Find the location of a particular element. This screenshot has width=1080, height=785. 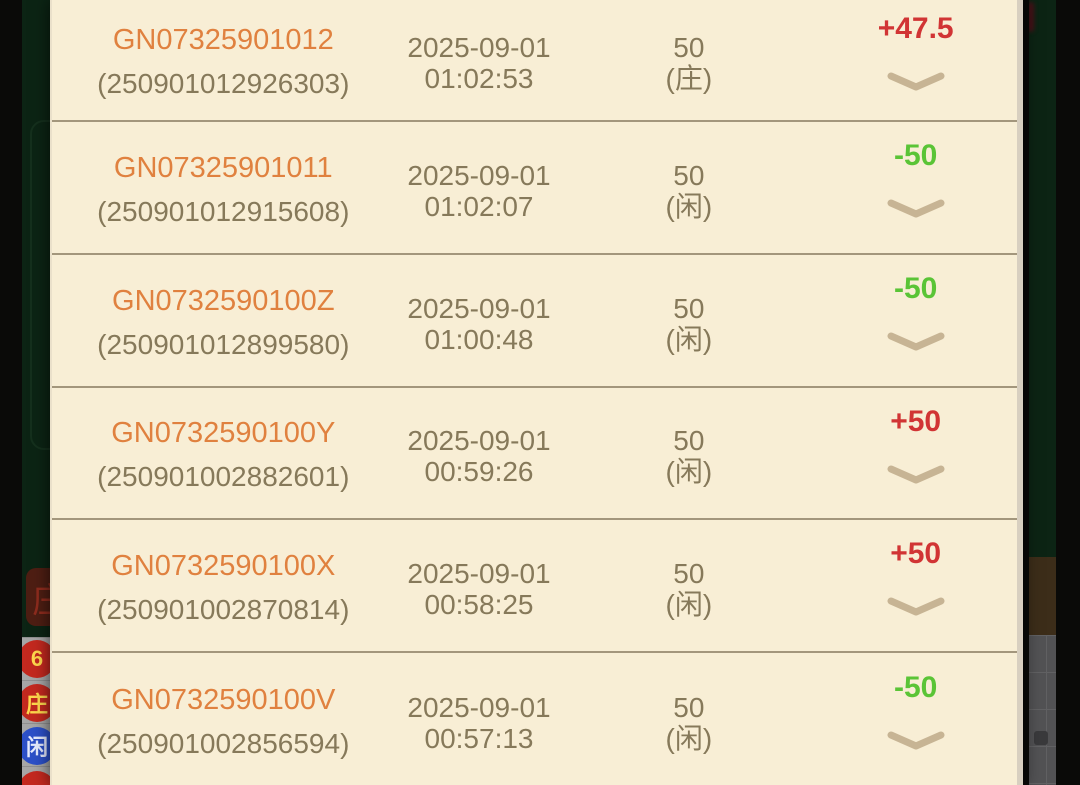

game-number: GN07325901012 is located at coordinates (223, 40).